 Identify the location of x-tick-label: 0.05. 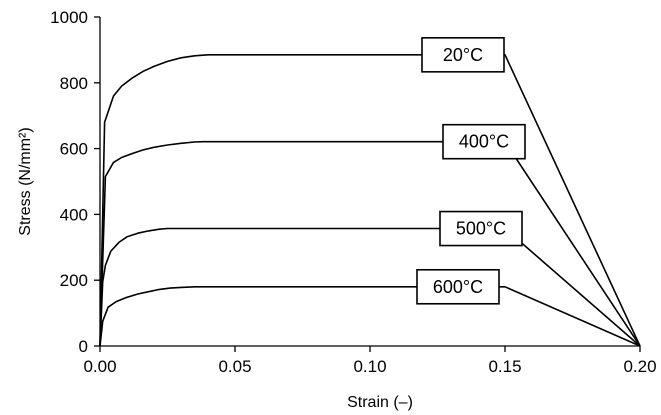
(234, 366).